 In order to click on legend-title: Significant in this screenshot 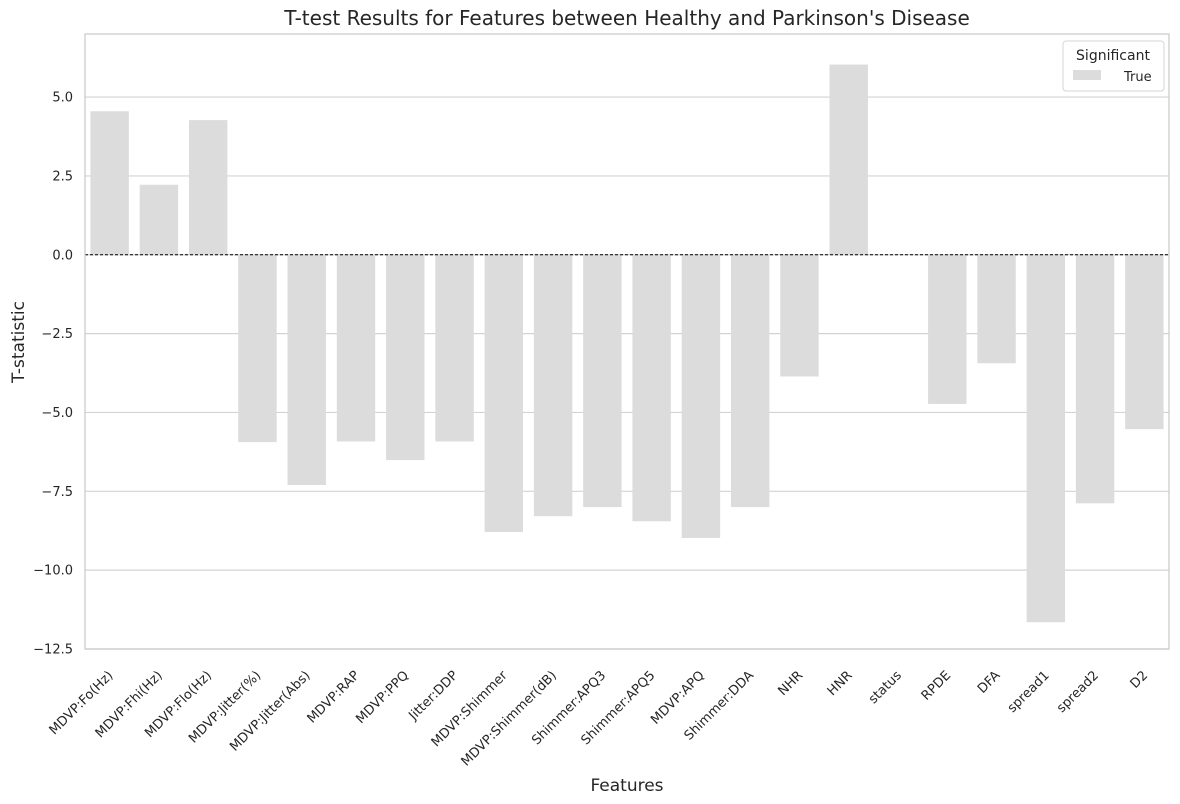, I will do `click(1113, 56)`.